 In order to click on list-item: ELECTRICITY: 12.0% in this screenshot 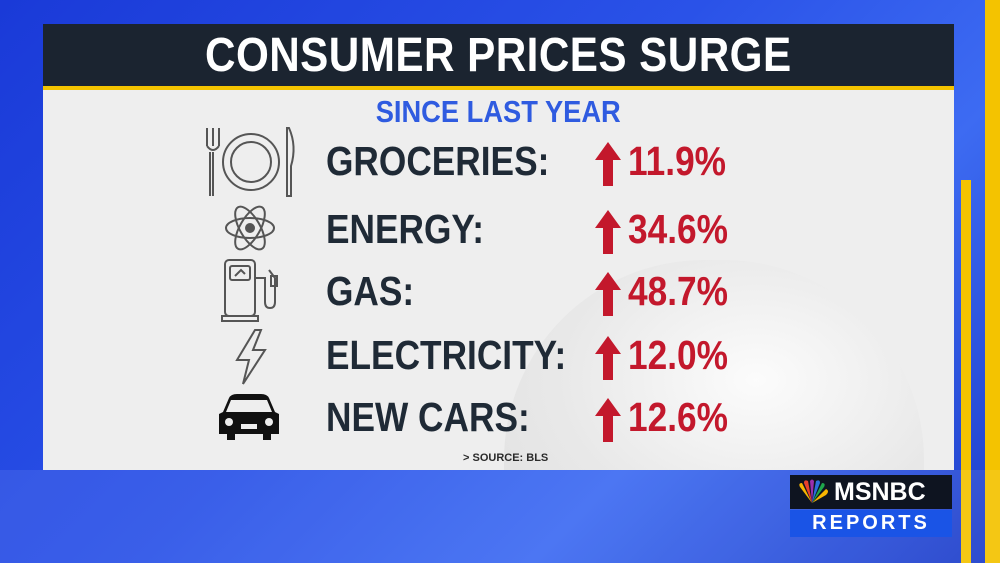, I will do `click(498, 356)`.